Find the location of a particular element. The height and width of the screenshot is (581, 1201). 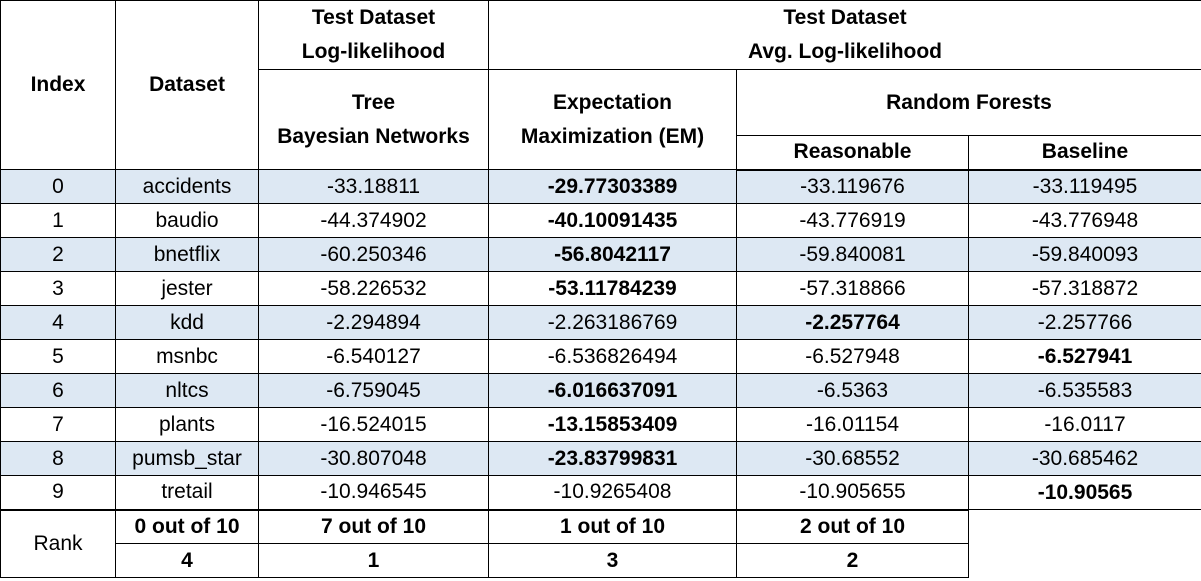

cell-reasonable: -57.318866 is located at coordinates (852, 288).